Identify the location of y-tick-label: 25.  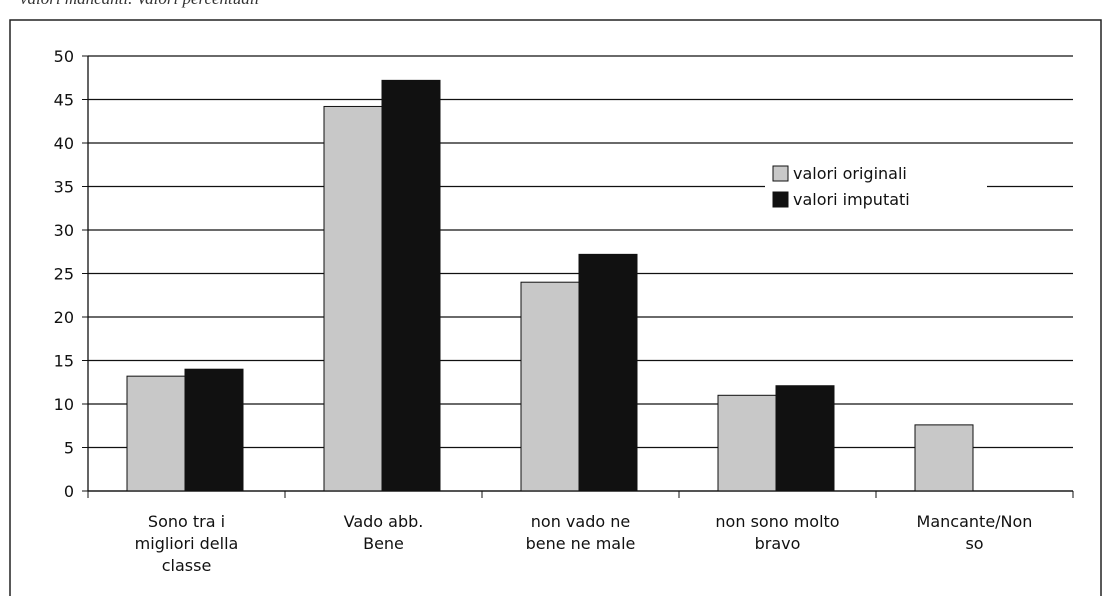
(64, 274).